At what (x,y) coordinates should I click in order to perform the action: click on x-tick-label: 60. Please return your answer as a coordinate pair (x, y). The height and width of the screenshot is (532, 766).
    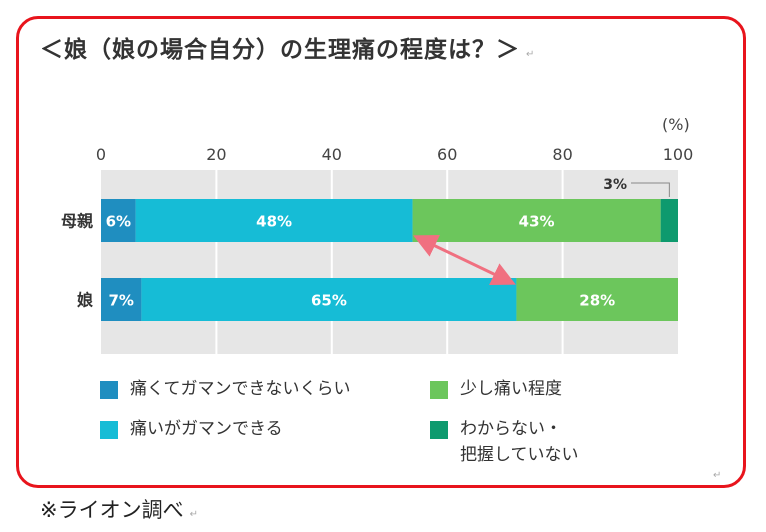
    Looking at the image, I should click on (447, 154).